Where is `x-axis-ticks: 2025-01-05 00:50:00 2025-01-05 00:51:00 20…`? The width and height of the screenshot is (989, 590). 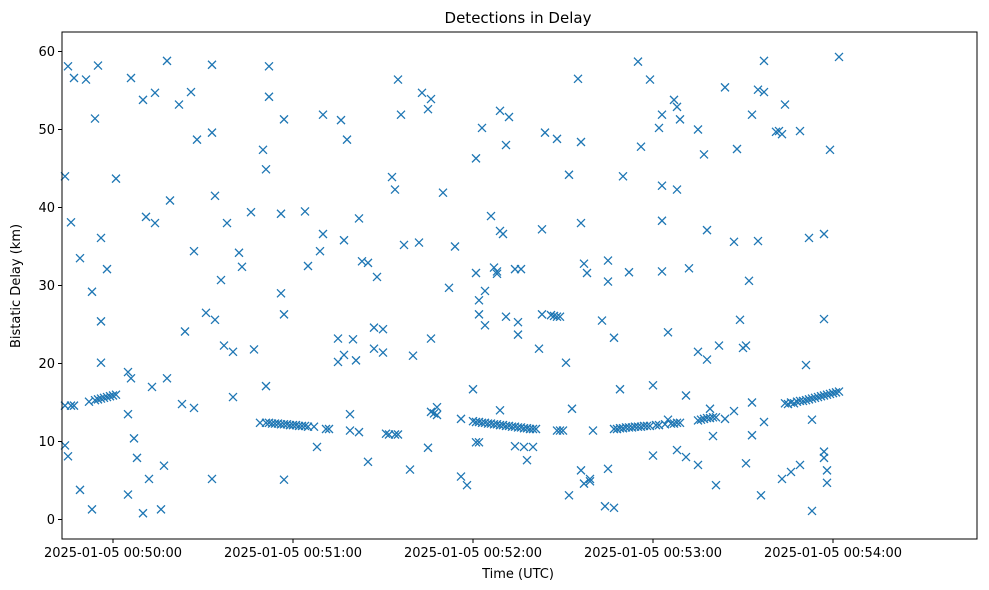
x-axis-ticks: 2025-01-05 00:50:00 2025-01-05 00:51:00 20… is located at coordinates (473, 550).